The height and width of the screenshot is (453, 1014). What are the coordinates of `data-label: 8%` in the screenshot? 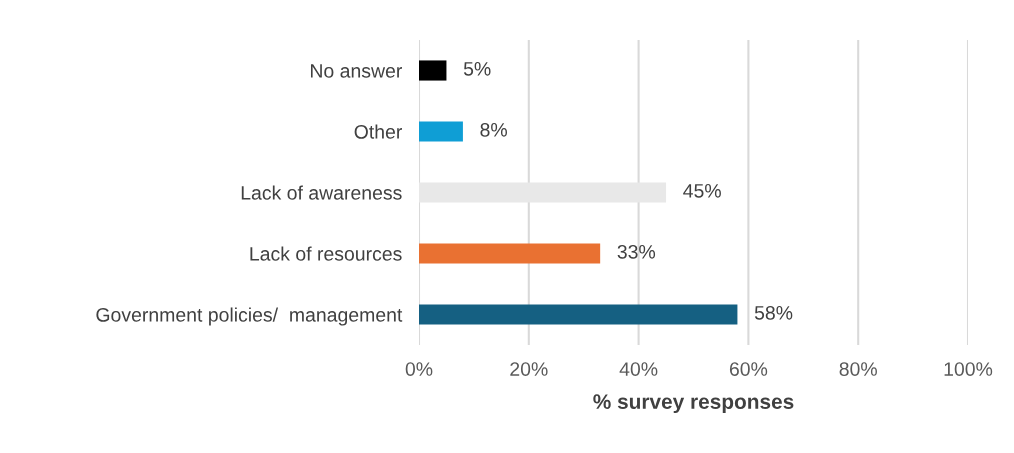 It's located at (493, 129).